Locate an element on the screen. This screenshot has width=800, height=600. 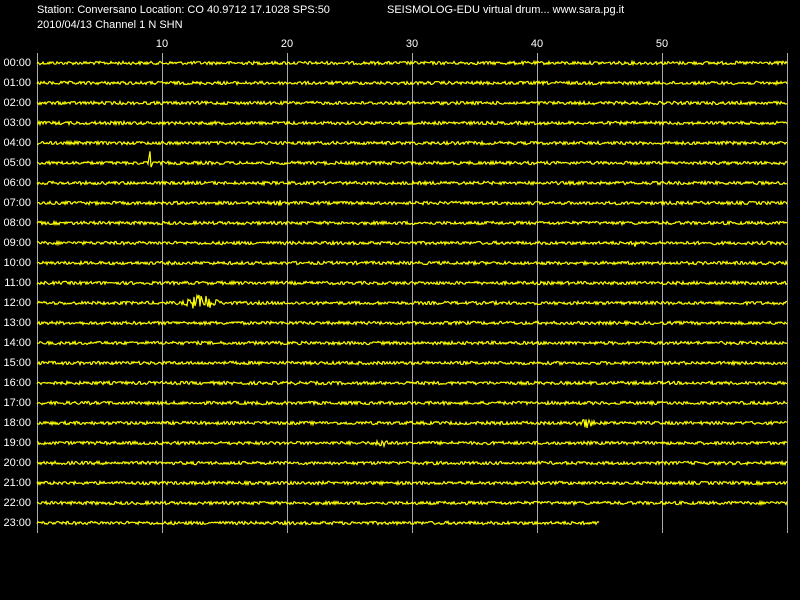
row-label: 01:00 is located at coordinates (17, 83).